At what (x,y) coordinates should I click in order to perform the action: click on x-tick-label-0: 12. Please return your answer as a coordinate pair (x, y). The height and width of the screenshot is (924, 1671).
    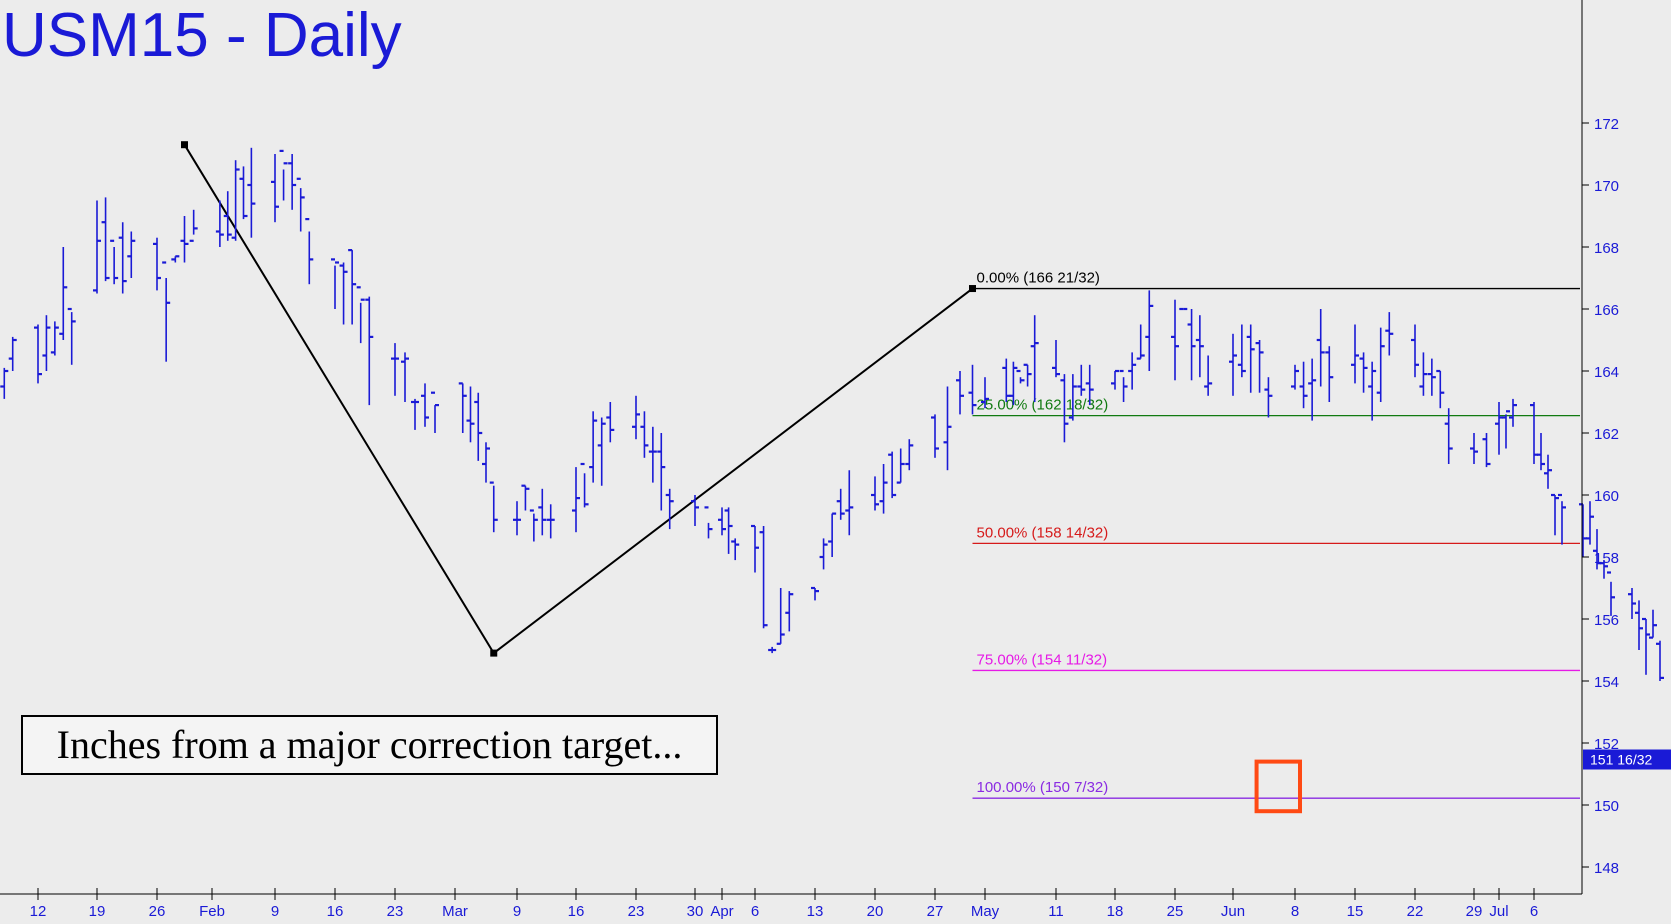
    Looking at the image, I should click on (38, 911).